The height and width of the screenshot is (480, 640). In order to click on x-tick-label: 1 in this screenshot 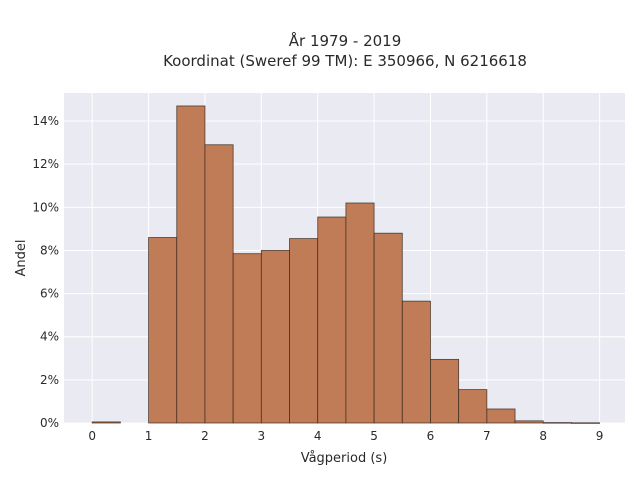, I will do `click(149, 436)`.